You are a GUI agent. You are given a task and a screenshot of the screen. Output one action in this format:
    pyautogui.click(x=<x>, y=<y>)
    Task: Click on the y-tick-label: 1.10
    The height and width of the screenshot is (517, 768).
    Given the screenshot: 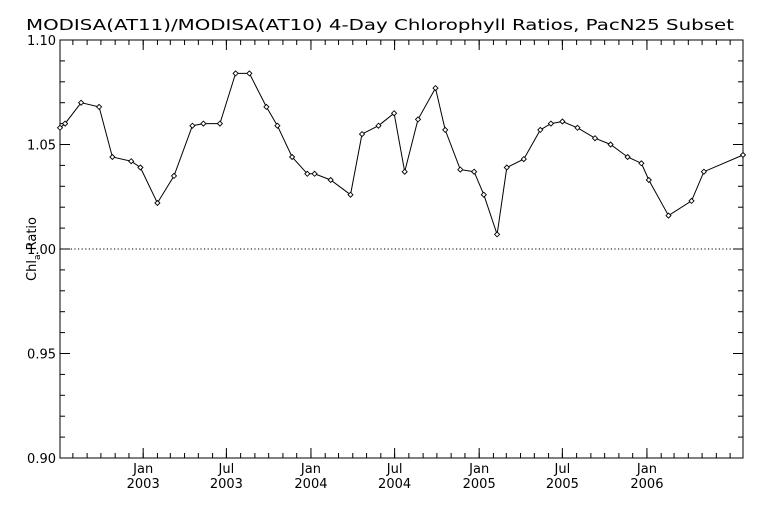 What is the action you would take?
    pyautogui.click(x=41, y=41)
    